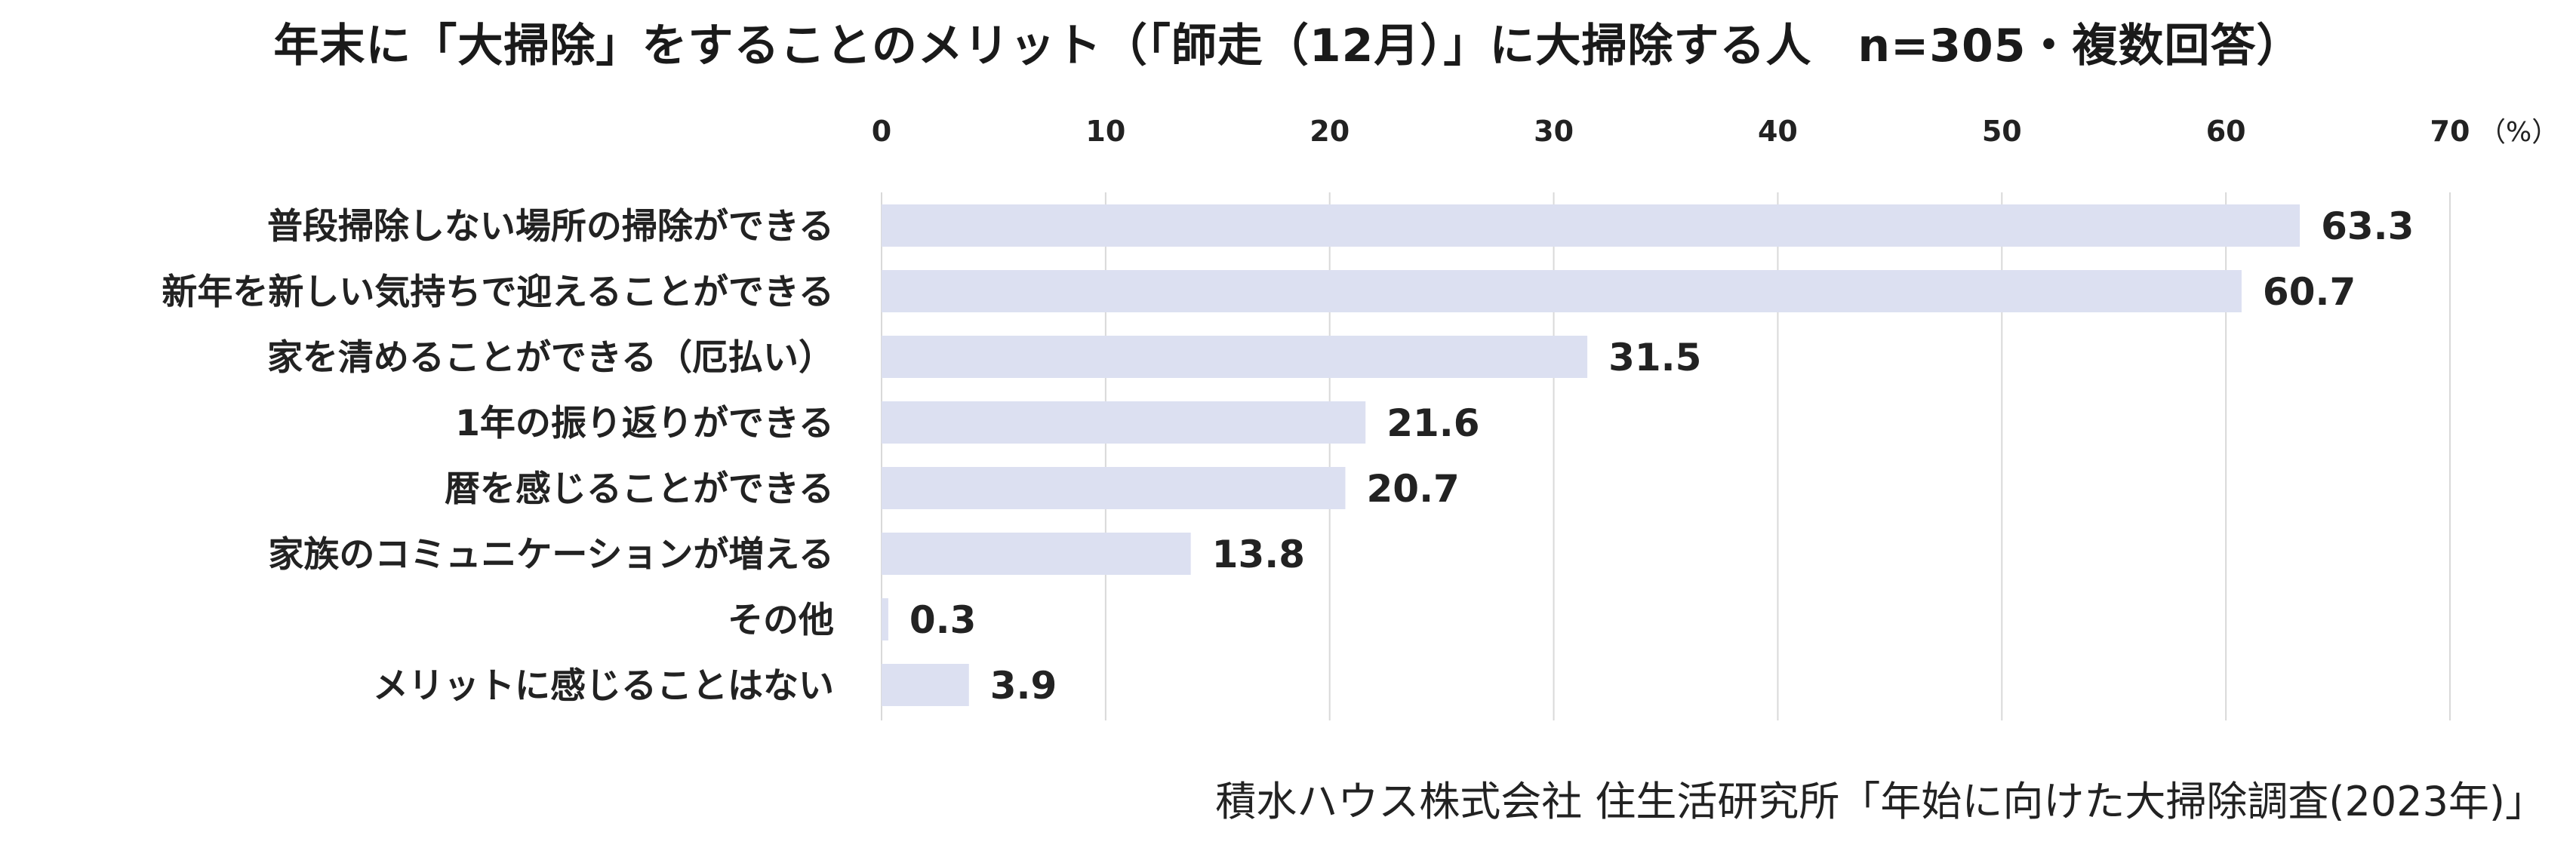  I want to click on x-axis-unit: （%）, so click(2519, 132).